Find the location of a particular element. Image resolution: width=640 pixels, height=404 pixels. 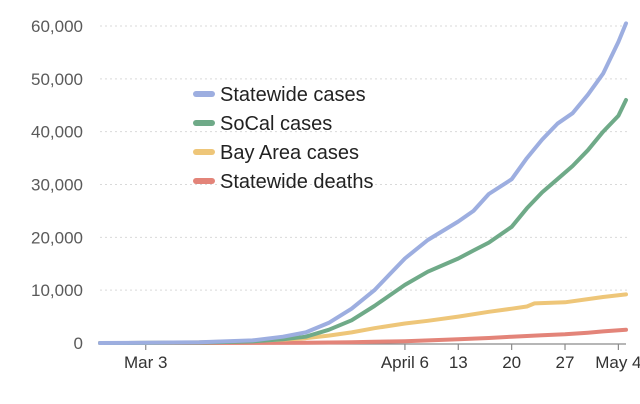

series-line-statewide-deaths is located at coordinates (363, 336).